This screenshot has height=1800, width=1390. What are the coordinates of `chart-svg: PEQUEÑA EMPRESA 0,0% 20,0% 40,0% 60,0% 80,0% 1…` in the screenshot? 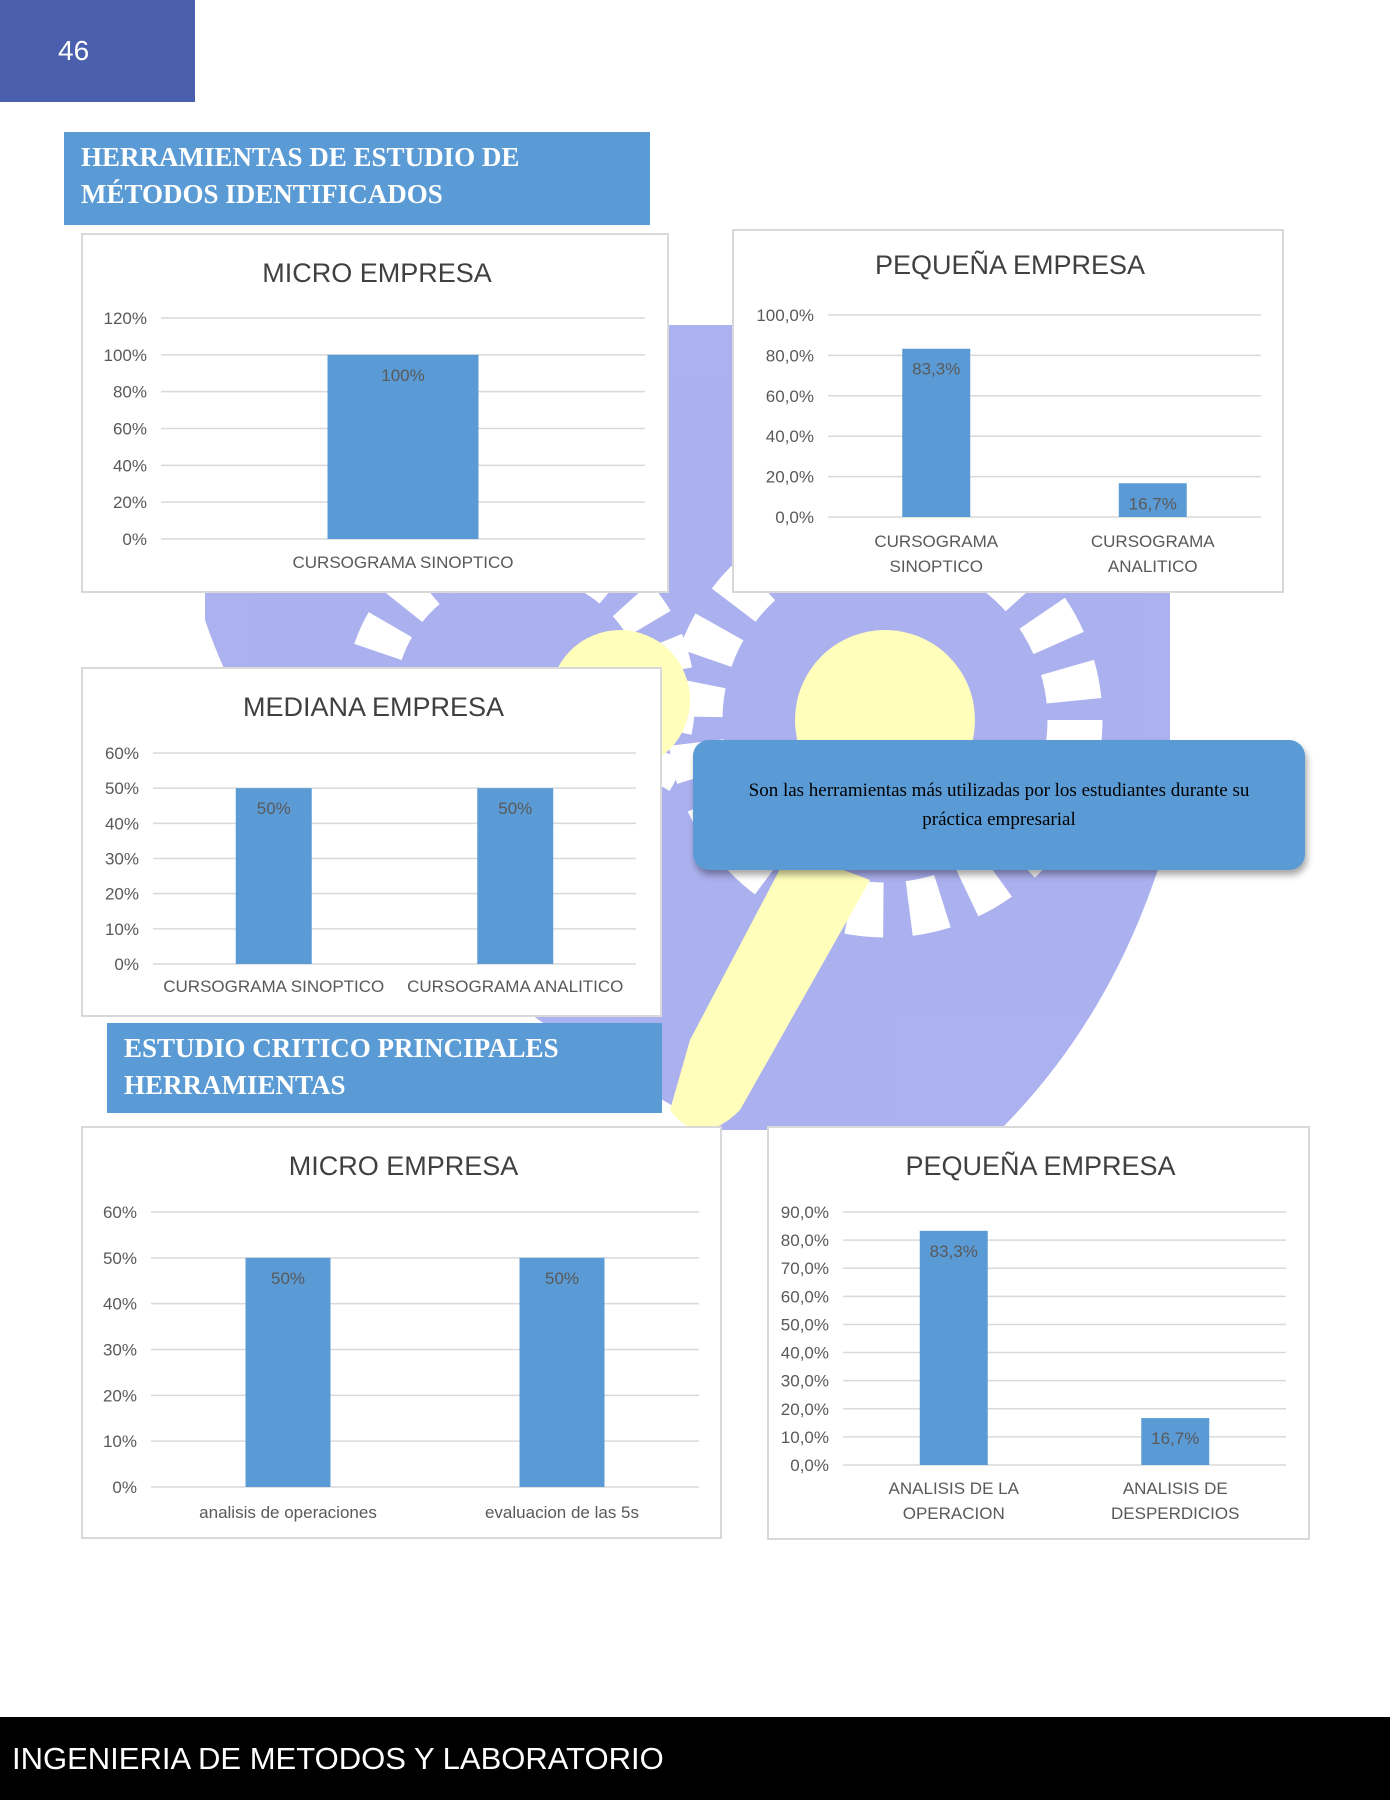 It's located at (1008, 412).